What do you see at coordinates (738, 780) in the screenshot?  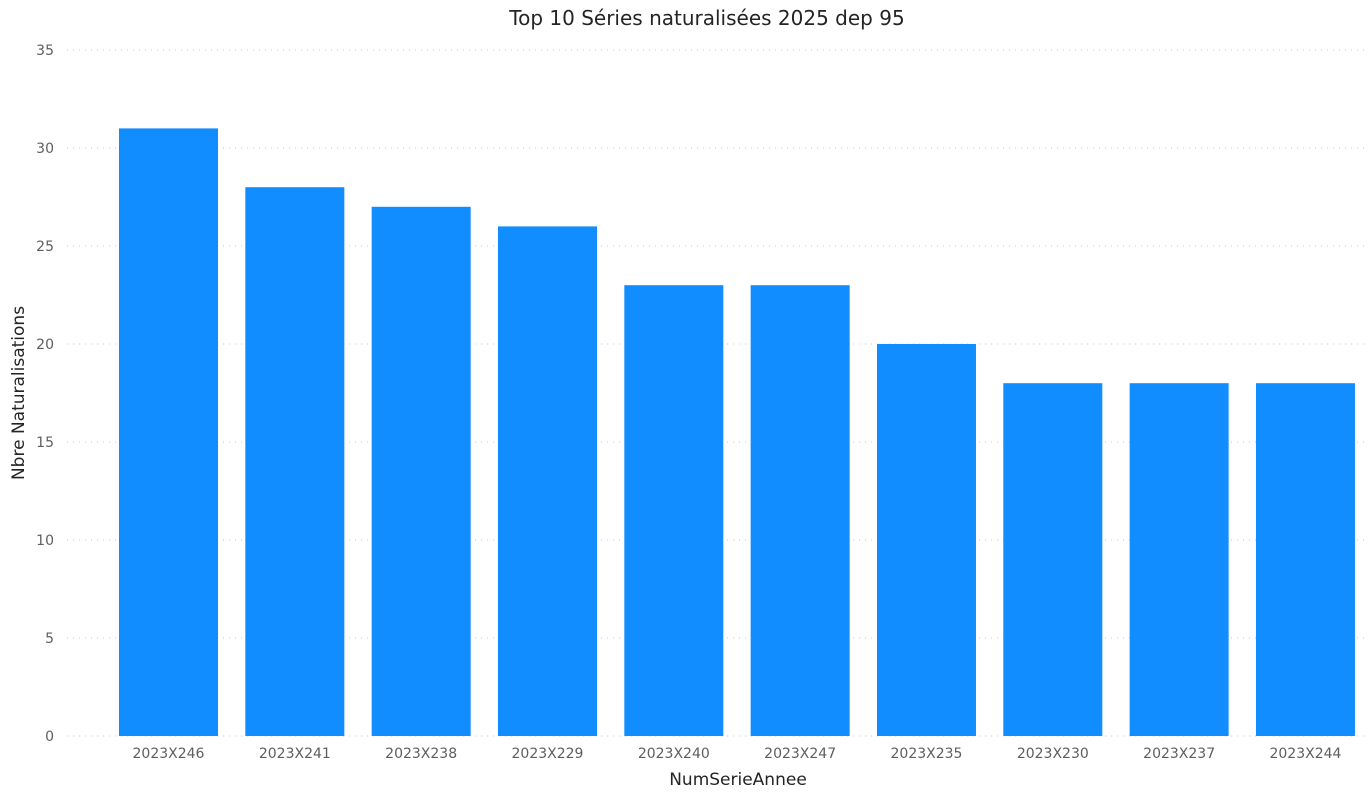 I see `x-axis-title: NumSerieAnnee` at bounding box center [738, 780].